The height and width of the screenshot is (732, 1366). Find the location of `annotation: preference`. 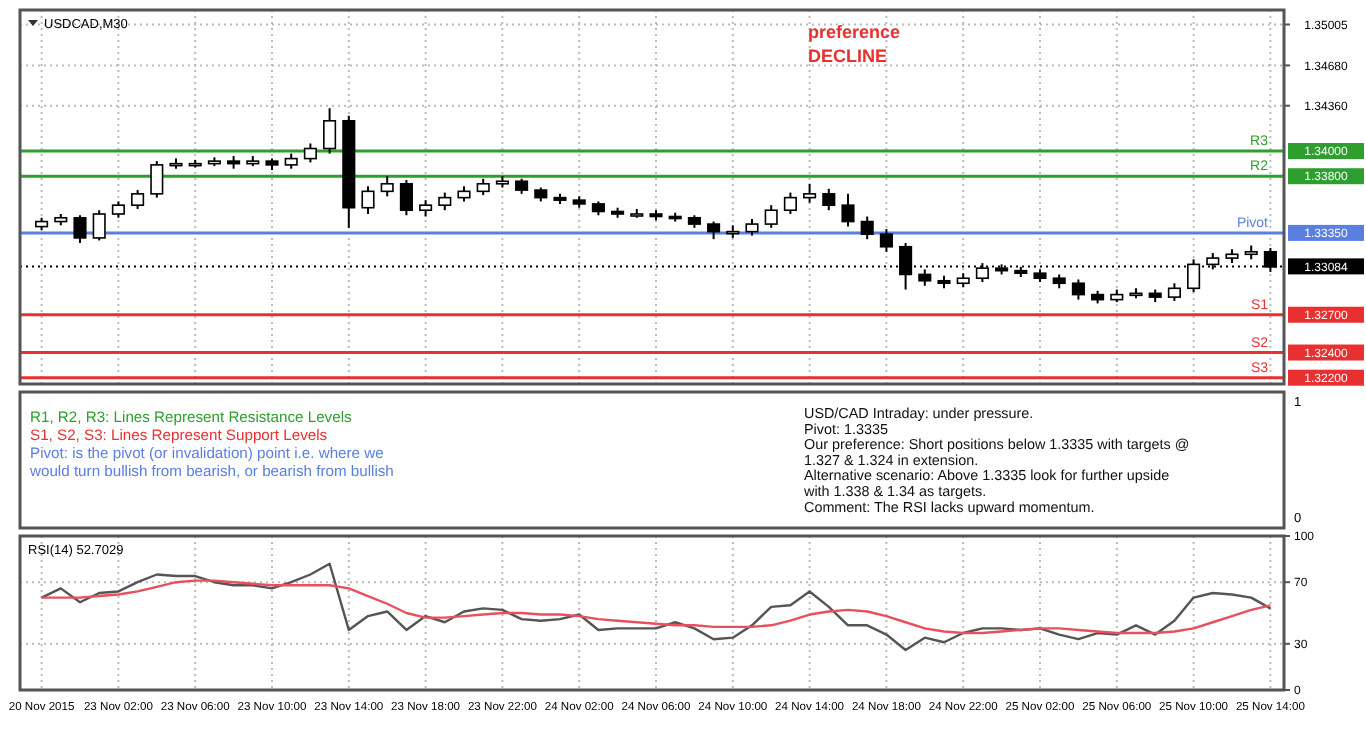

annotation: preference is located at coordinates (854, 32).